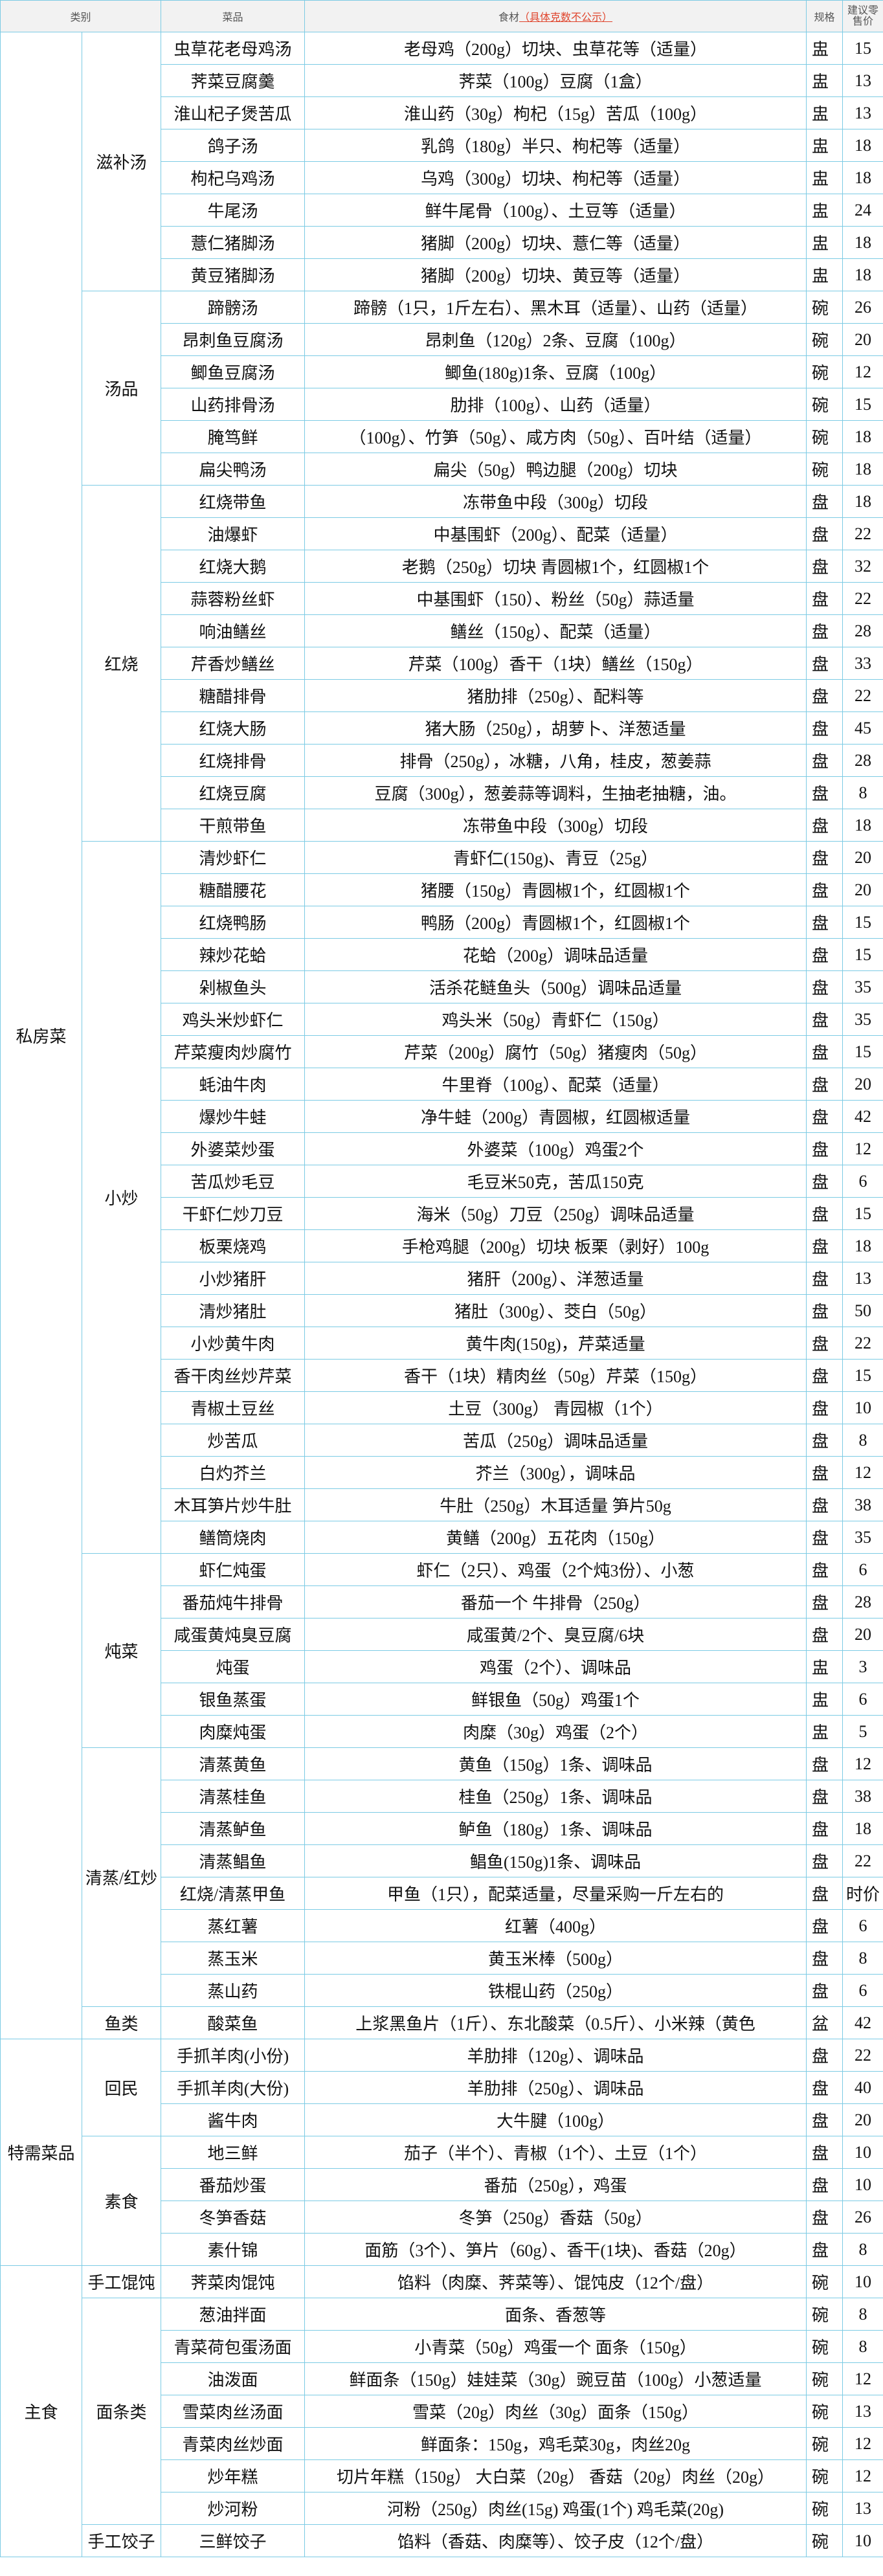 The width and height of the screenshot is (883, 2576). What do you see at coordinates (233, 1019) in the screenshot?
I see `dish-cell: 鸡头米炒虾仁` at bounding box center [233, 1019].